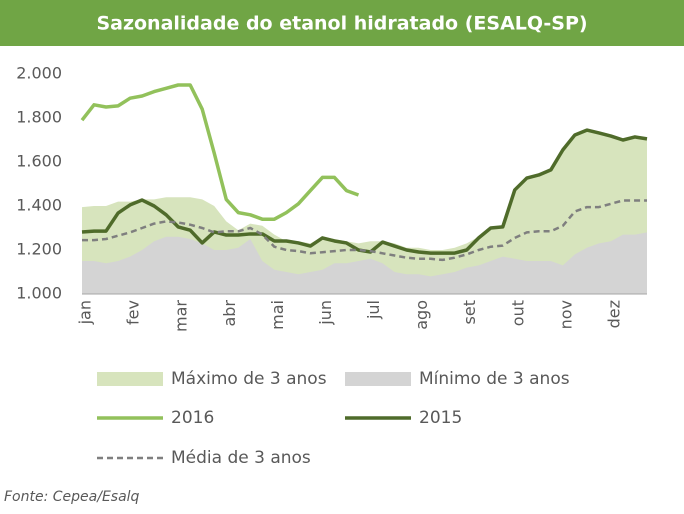 The width and height of the screenshot is (684, 514). What do you see at coordinates (39, 73) in the screenshot?
I see `y-tick-label: 2.000` at bounding box center [39, 73].